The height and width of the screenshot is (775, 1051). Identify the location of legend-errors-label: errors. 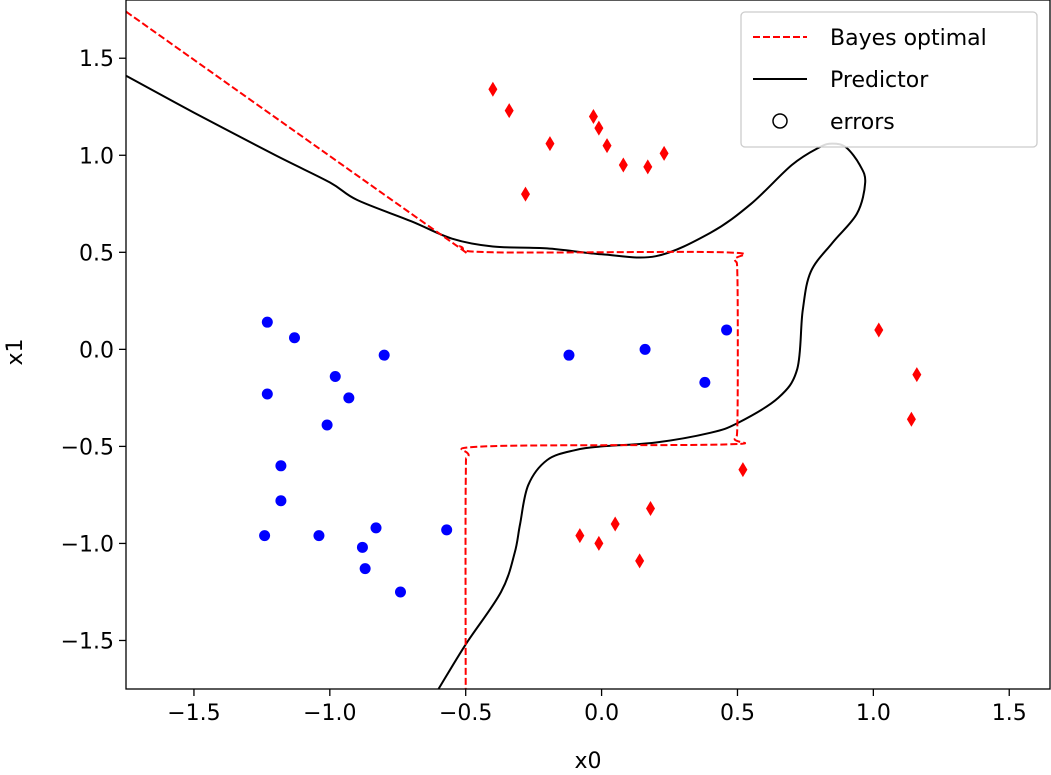
(862, 122).